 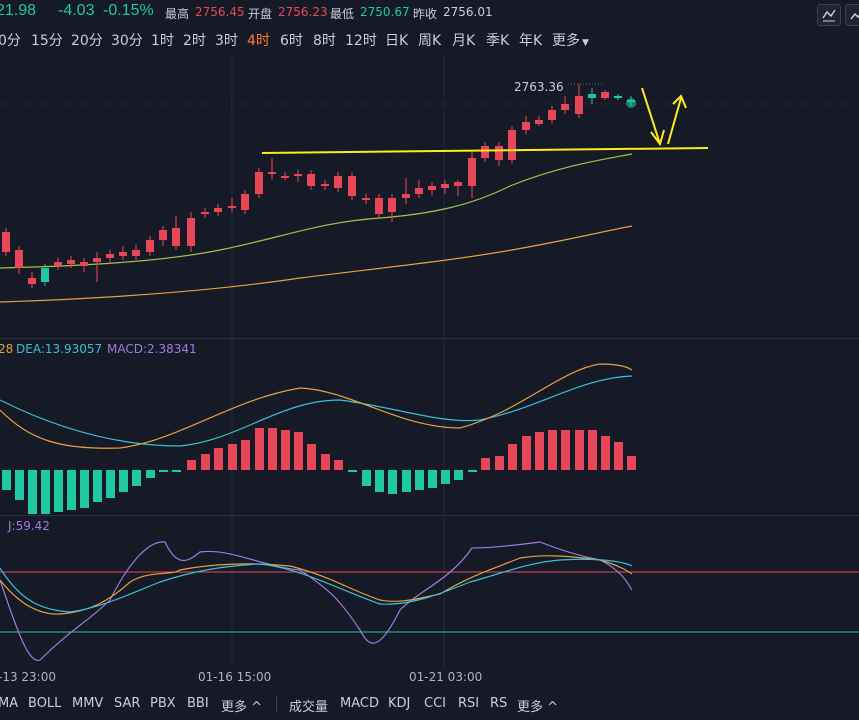 What do you see at coordinates (226, 41) in the screenshot?
I see `period-tab: 3时` at bounding box center [226, 41].